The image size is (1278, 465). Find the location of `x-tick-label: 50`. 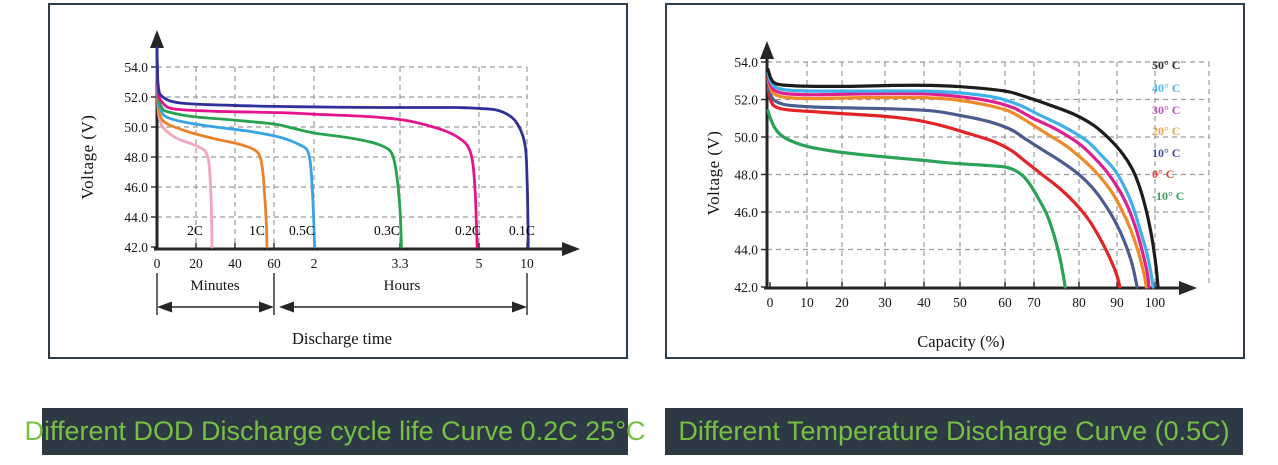

x-tick-label: 50 is located at coordinates (960, 302).